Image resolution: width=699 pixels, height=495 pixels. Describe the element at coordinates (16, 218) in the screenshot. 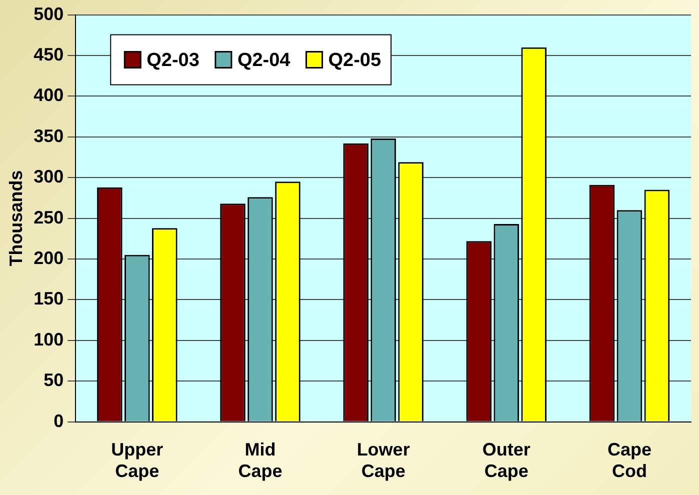

I see `y-axis-title: Thousands` at that location.